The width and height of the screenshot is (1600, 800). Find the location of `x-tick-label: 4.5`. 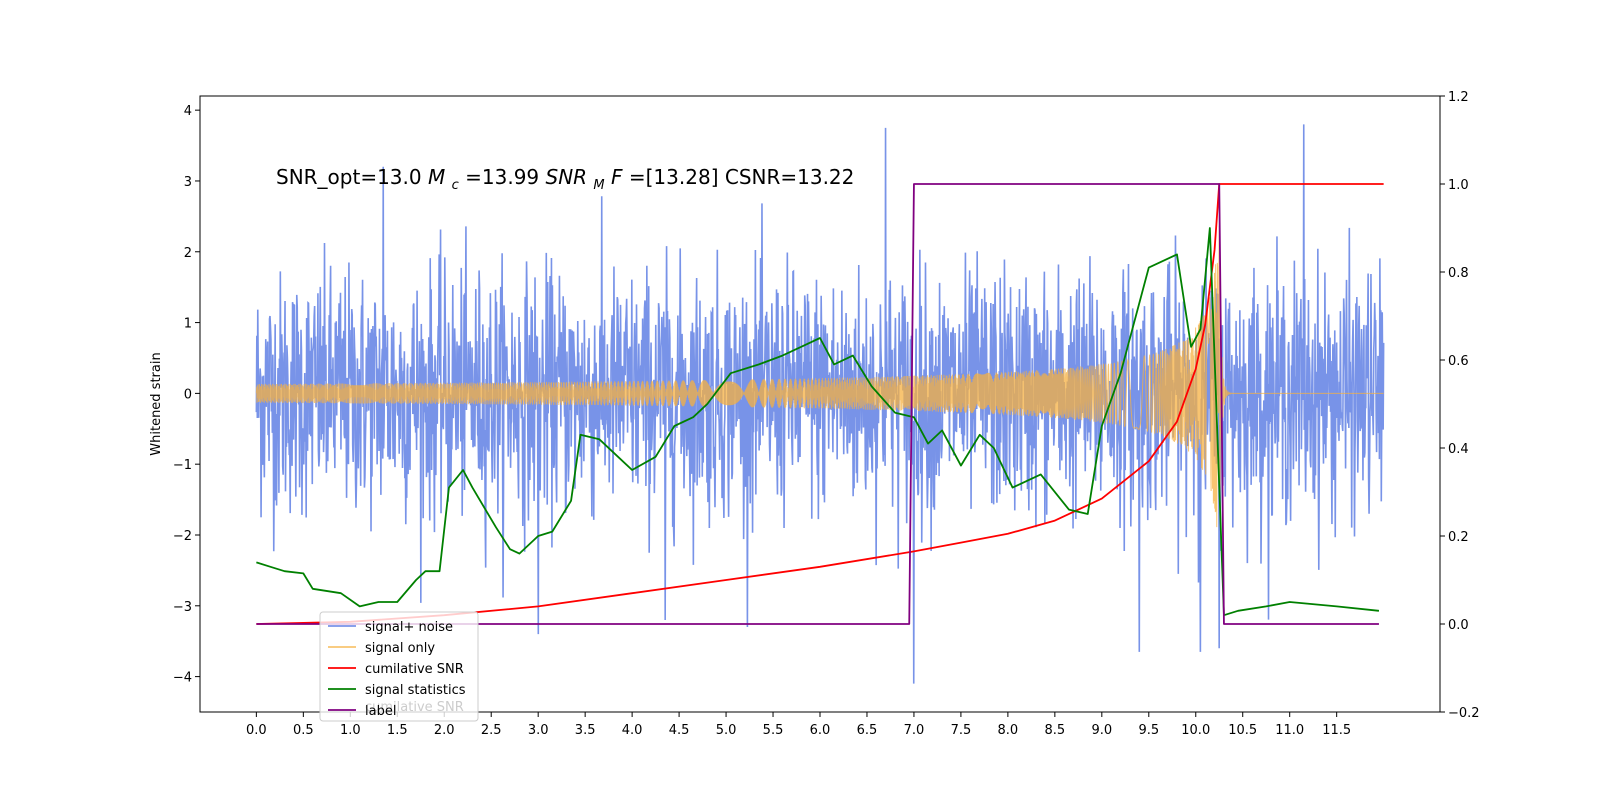

x-tick-label: 4.5 is located at coordinates (679, 730).